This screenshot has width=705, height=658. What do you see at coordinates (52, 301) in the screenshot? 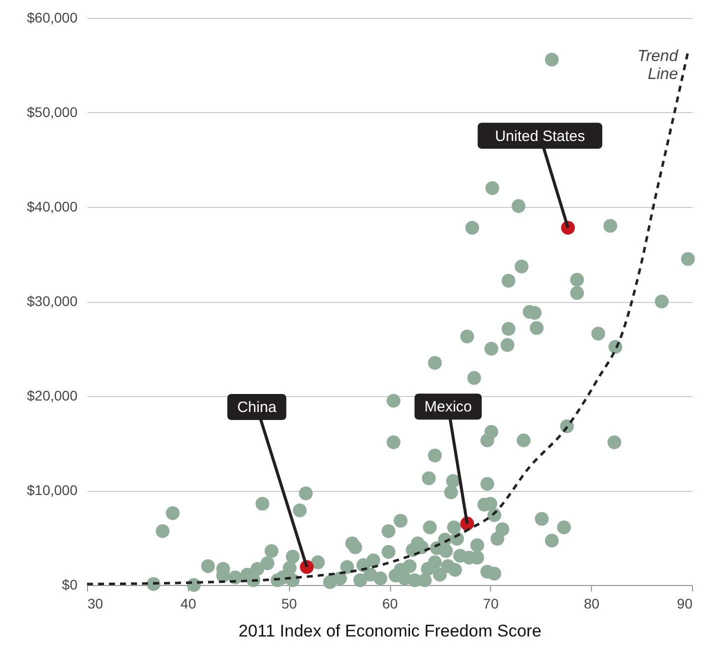
I see `y-tick-label: $30,000` at bounding box center [52, 301].